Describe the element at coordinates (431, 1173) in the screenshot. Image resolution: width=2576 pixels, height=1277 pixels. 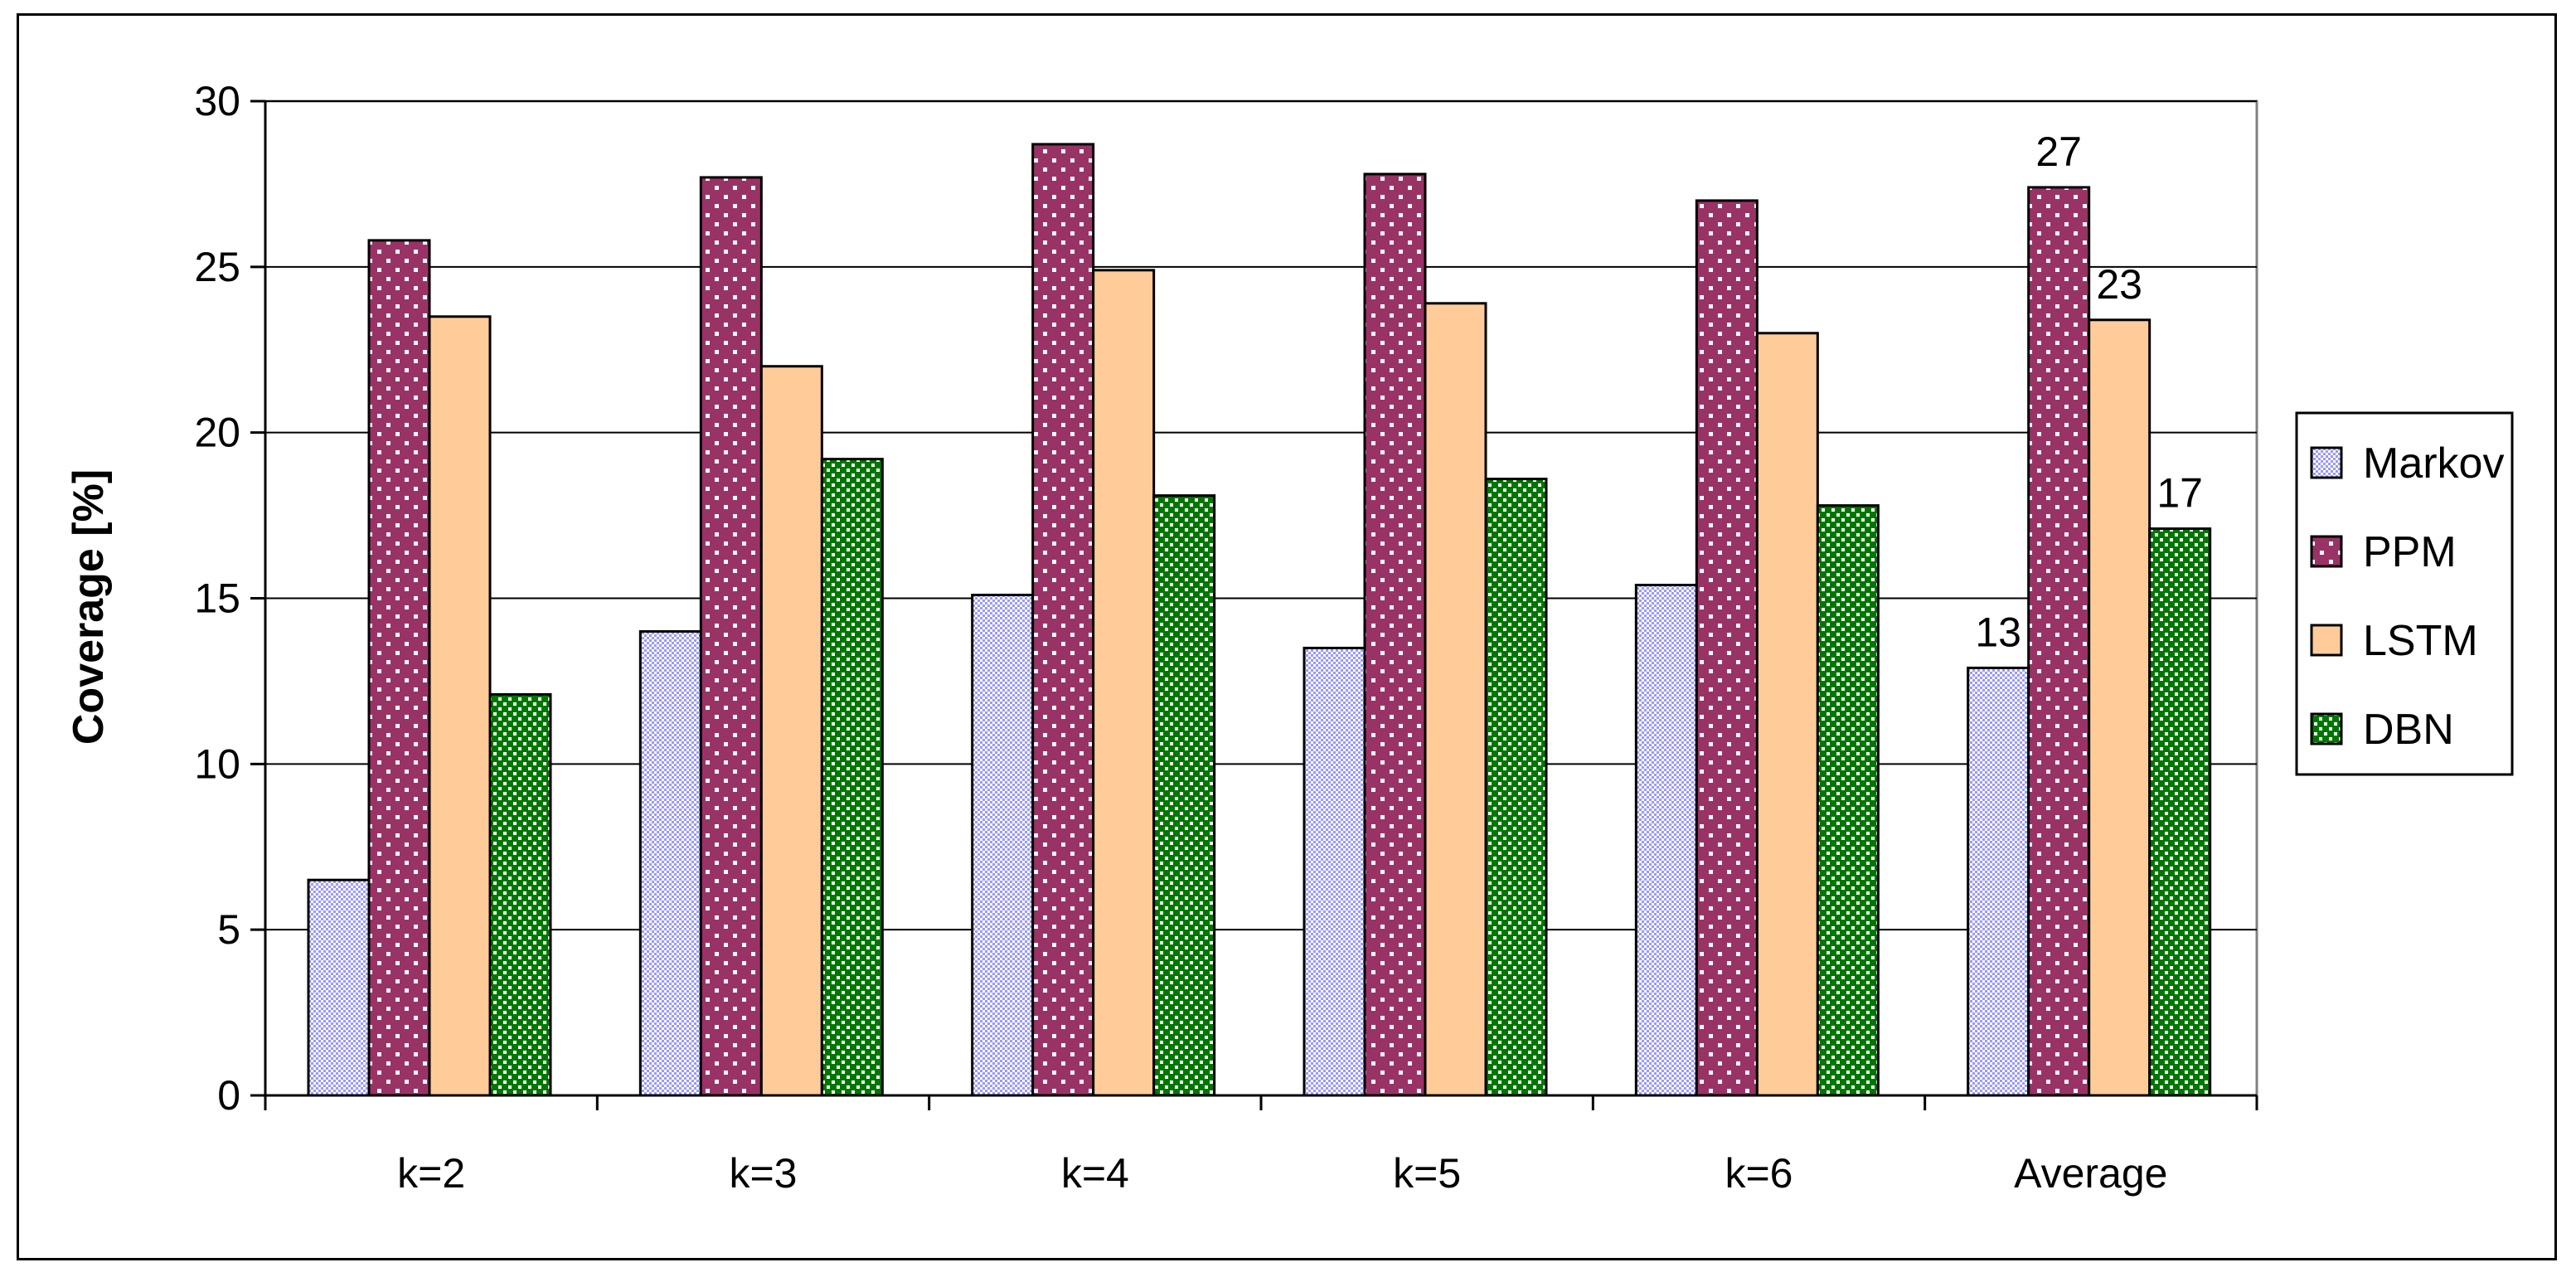
I see `x-tick-label: k=2` at that location.